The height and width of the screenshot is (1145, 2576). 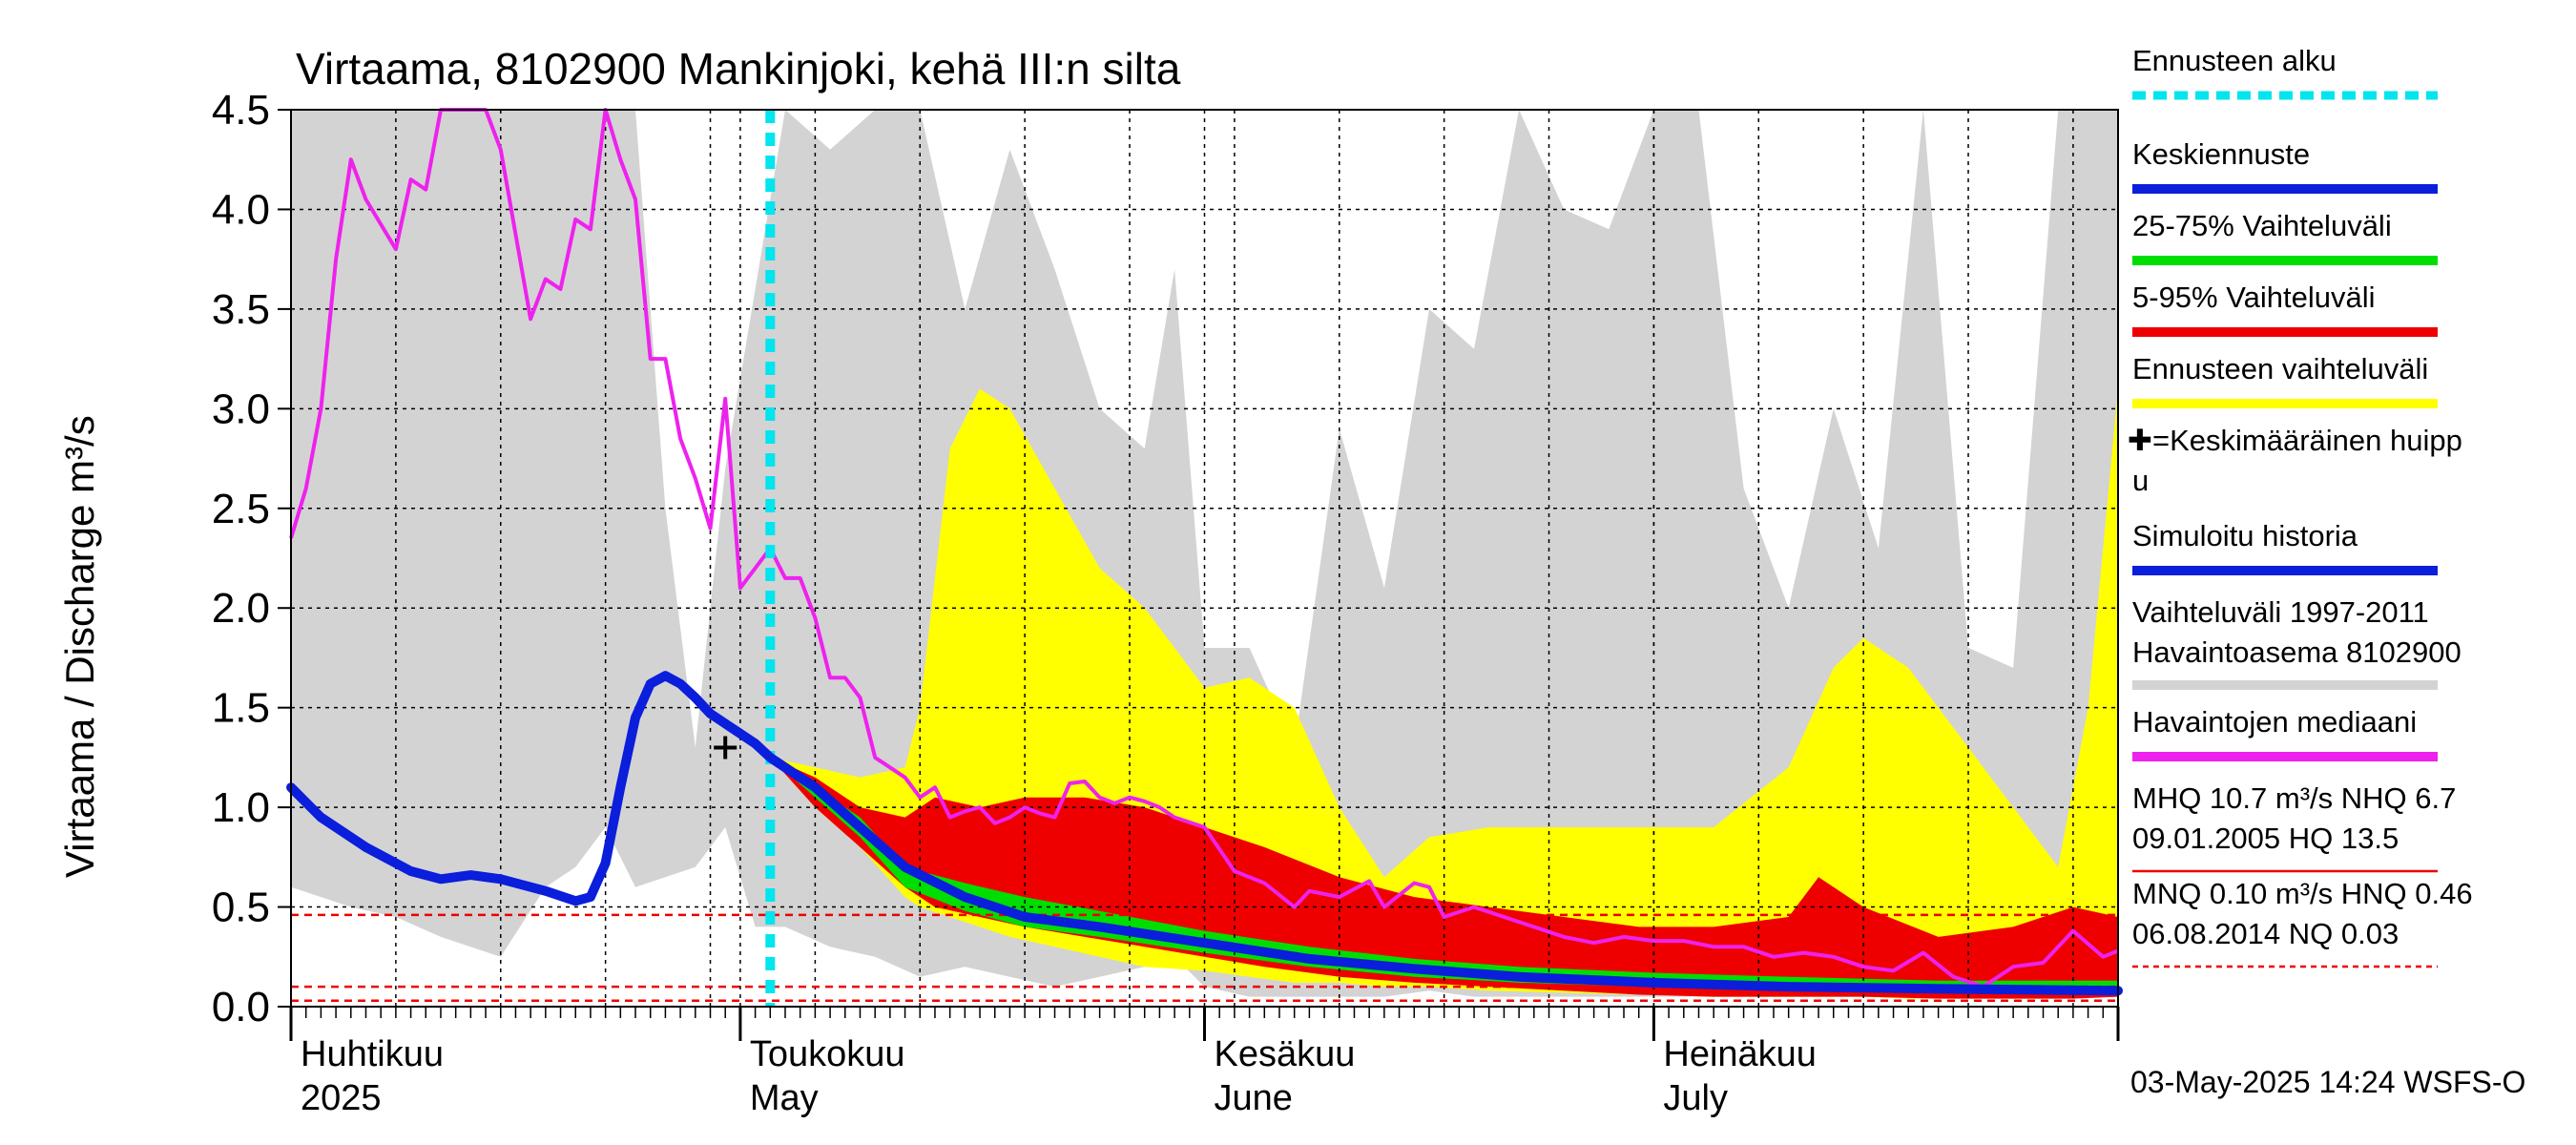 What do you see at coordinates (341, 1098) in the screenshot?
I see `x-month-sublabel: 2025` at bounding box center [341, 1098].